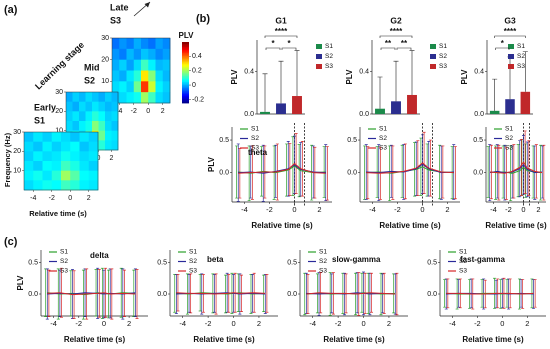 This screenshot has height=349, width=550. What do you see at coordinates (356, 259) in the screenshot?
I see `chart-title: slow-gamma` at bounding box center [356, 259].